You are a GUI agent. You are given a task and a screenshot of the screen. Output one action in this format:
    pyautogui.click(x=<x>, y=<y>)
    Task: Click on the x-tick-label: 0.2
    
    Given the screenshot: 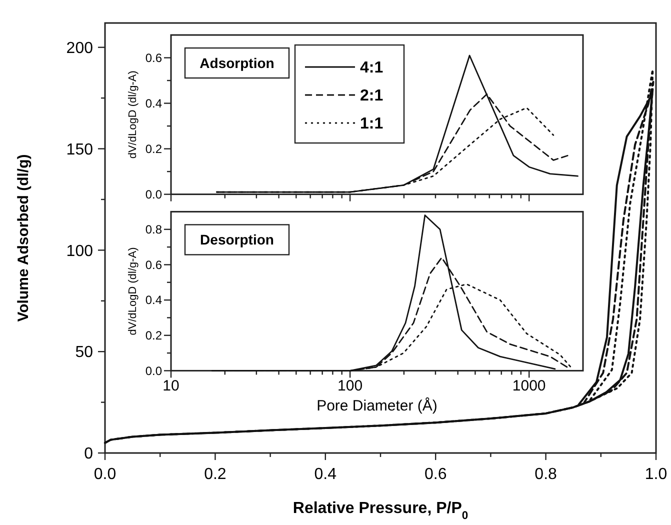 What is the action you would take?
    pyautogui.click(x=215, y=474)
    